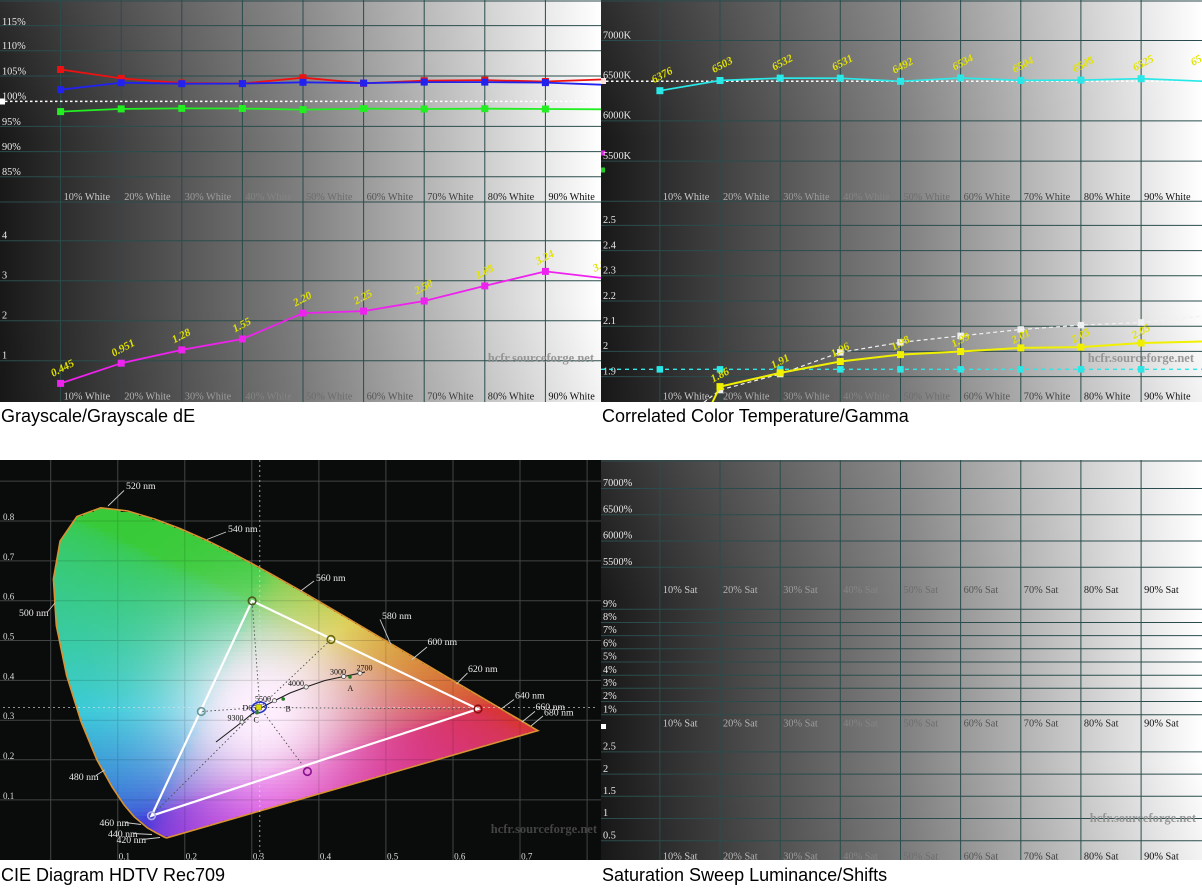  Describe the element at coordinates (610, 630) in the screenshot. I see `svg-text: 7%` at that location.